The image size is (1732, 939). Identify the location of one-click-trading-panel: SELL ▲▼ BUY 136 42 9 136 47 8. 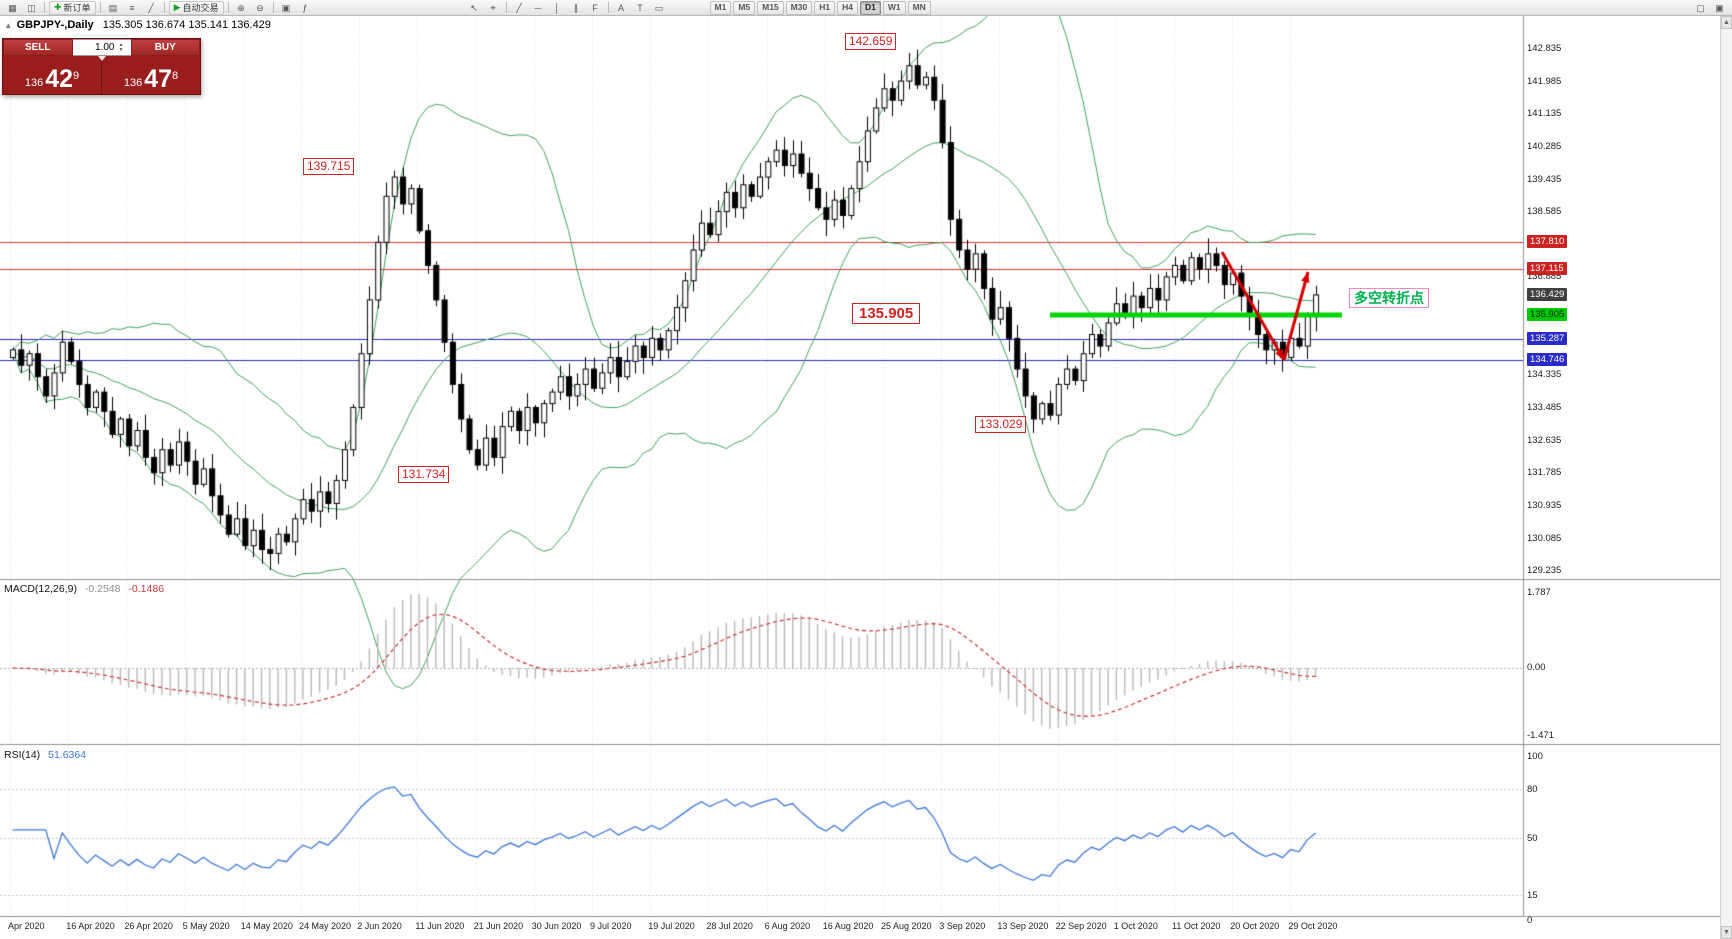
(101, 66).